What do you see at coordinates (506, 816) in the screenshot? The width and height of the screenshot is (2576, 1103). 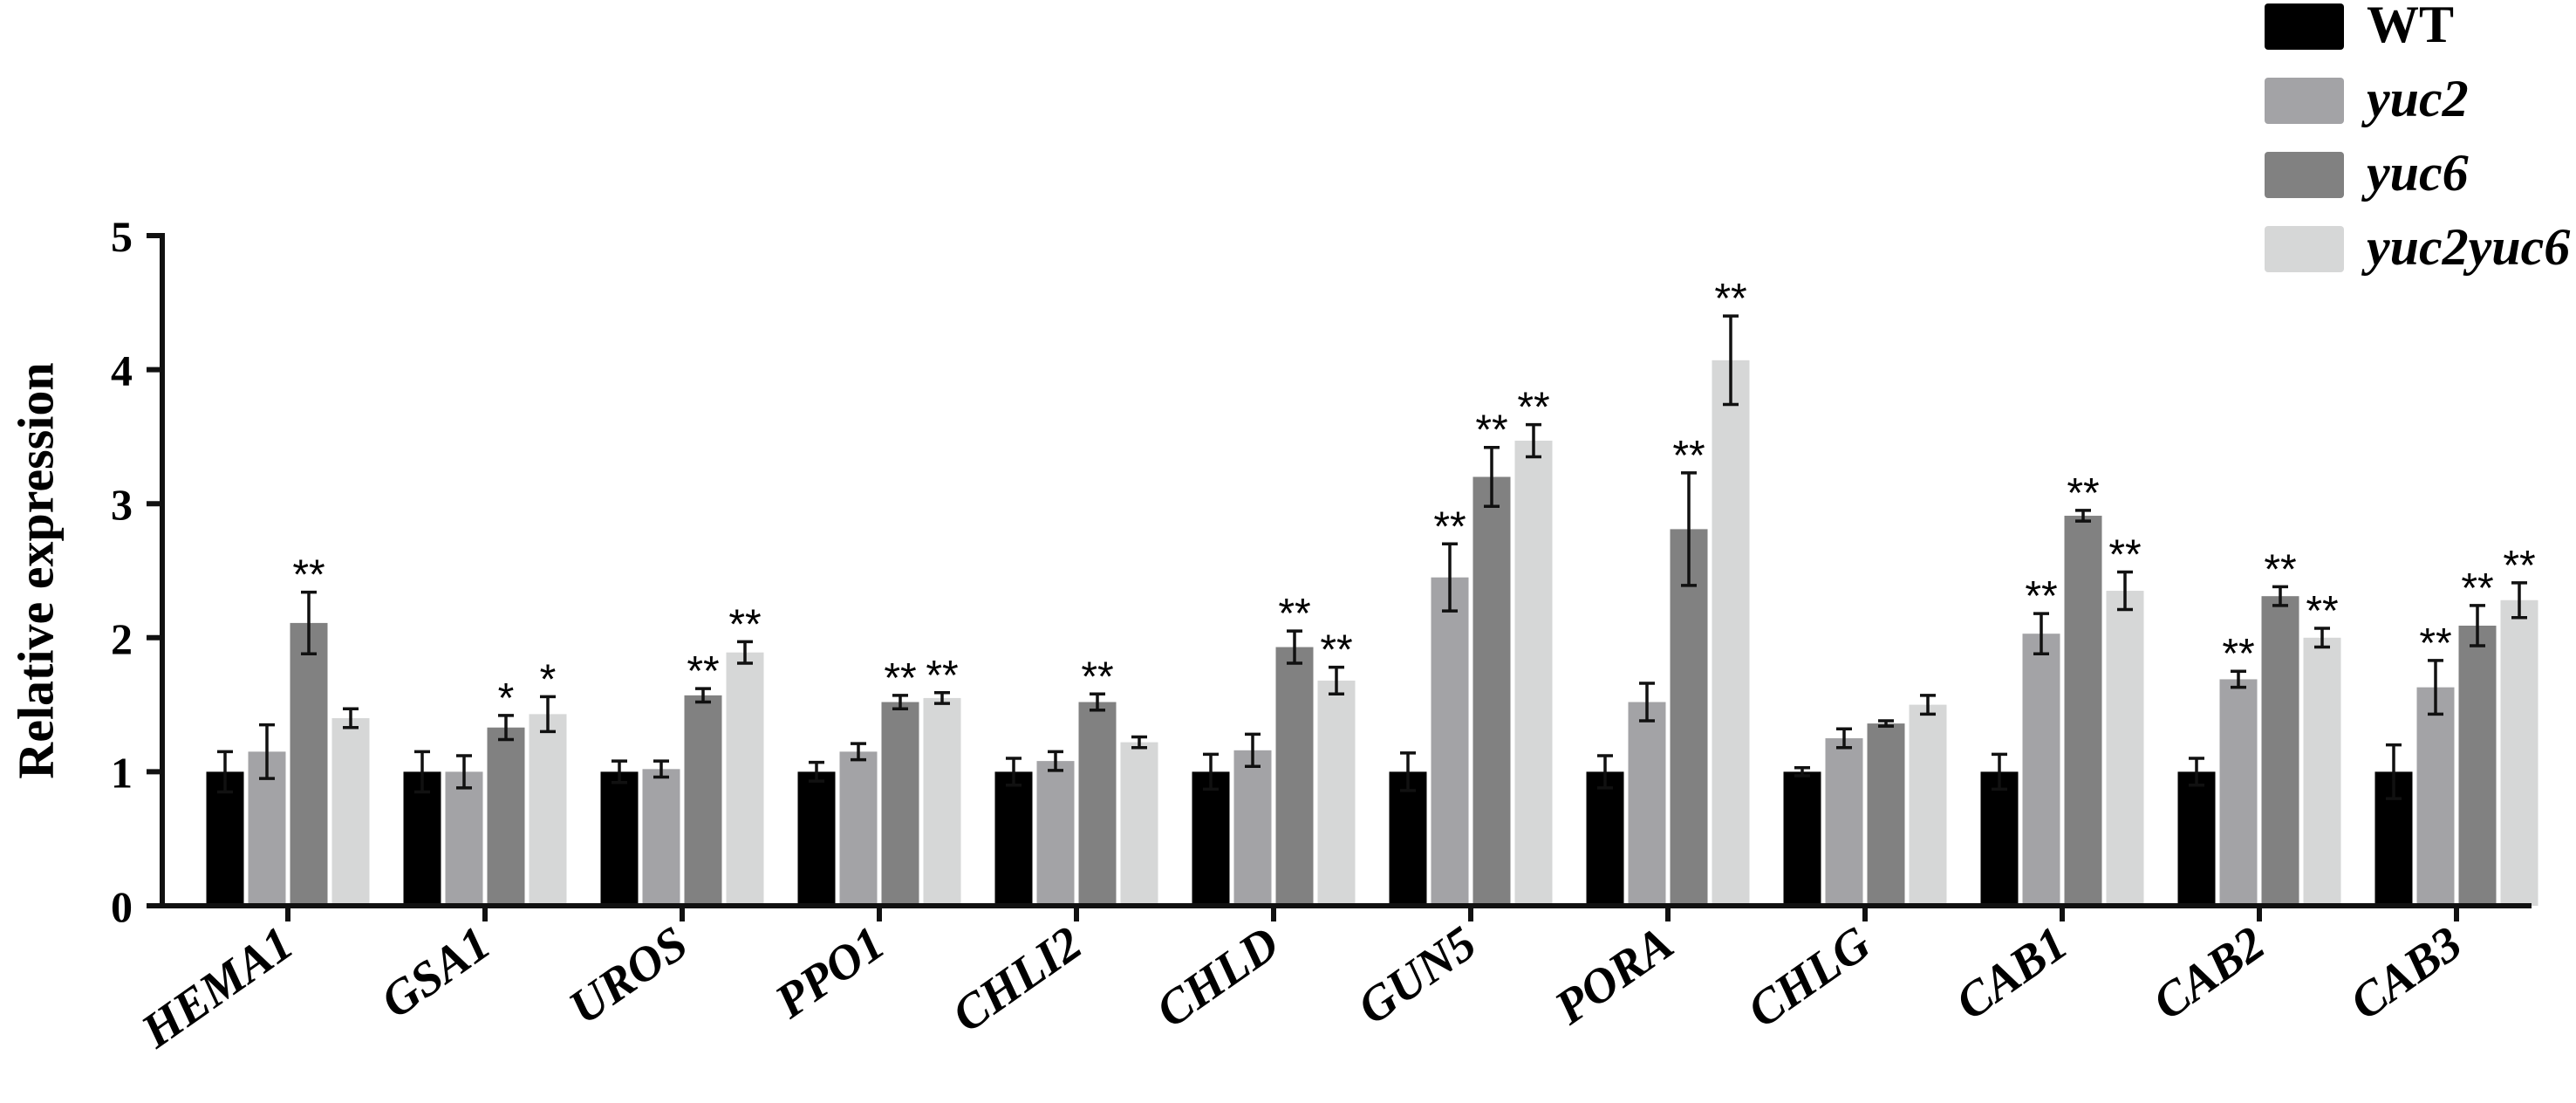 I see `bar-GSA1-yuc6` at bounding box center [506, 816].